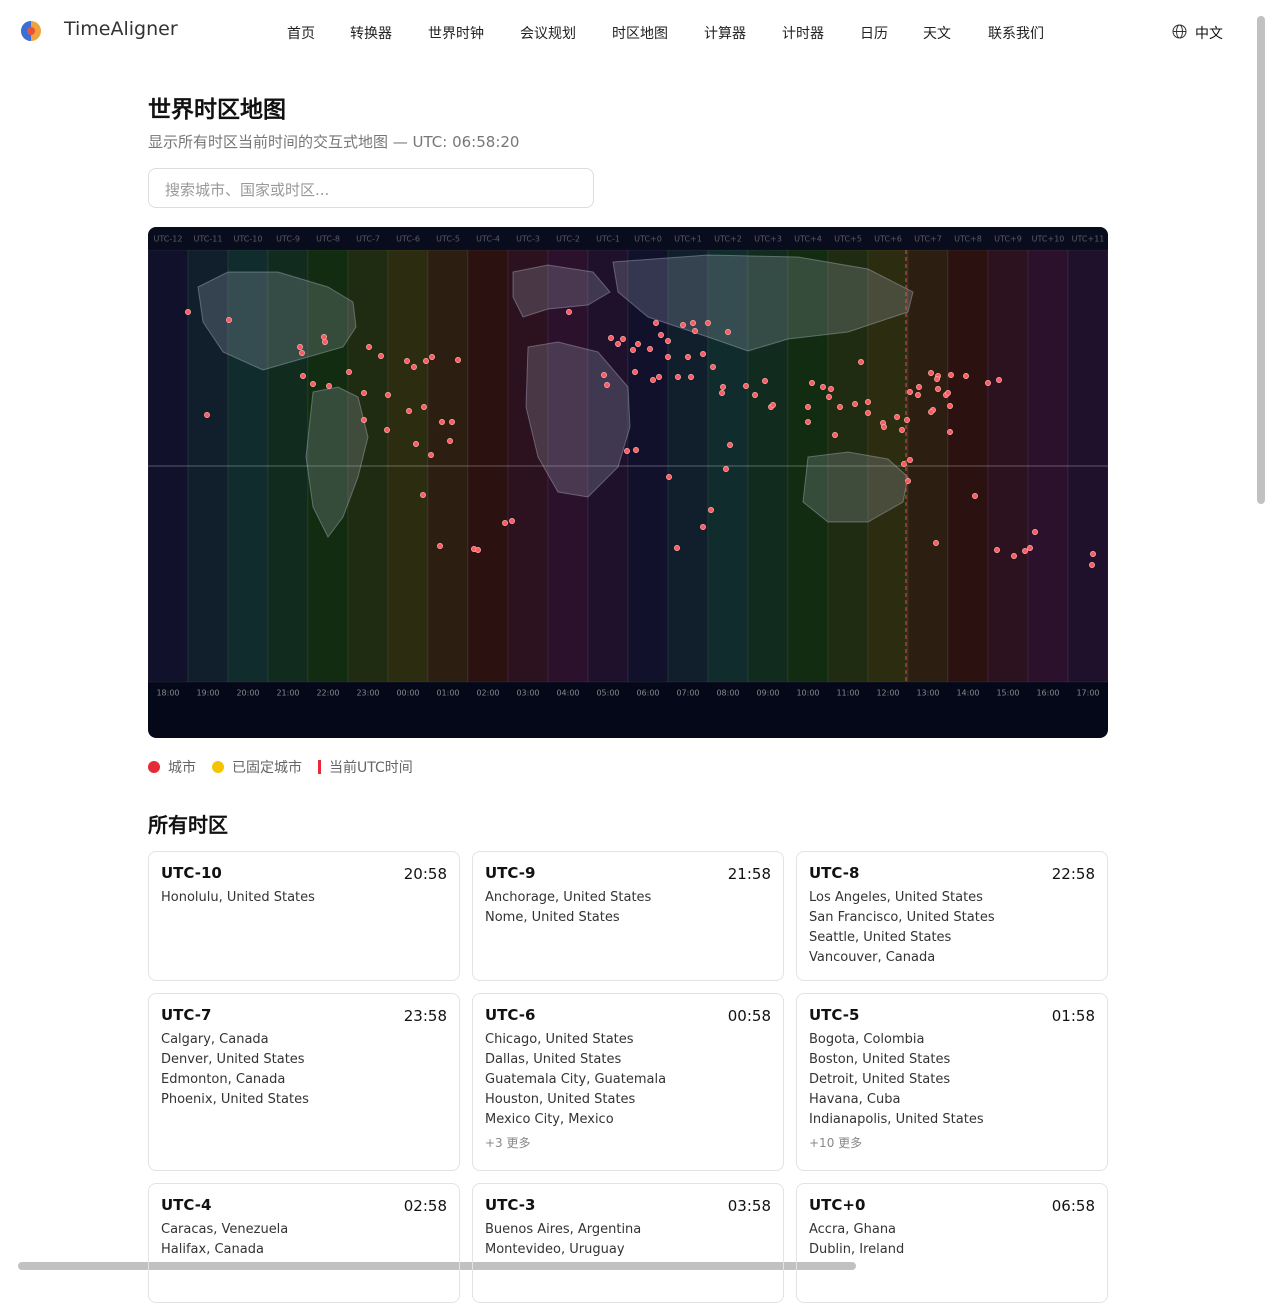 The width and height of the screenshot is (1270, 1303). Describe the element at coordinates (182, 768) in the screenshot. I see `legend-label: 城市` at that location.